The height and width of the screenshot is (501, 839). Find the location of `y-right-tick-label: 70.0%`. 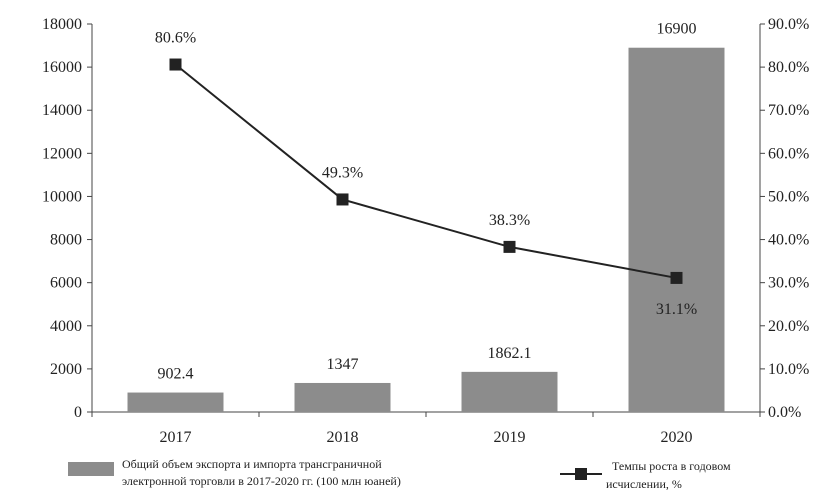

y-right-tick-label: 70.0% is located at coordinates (788, 110).